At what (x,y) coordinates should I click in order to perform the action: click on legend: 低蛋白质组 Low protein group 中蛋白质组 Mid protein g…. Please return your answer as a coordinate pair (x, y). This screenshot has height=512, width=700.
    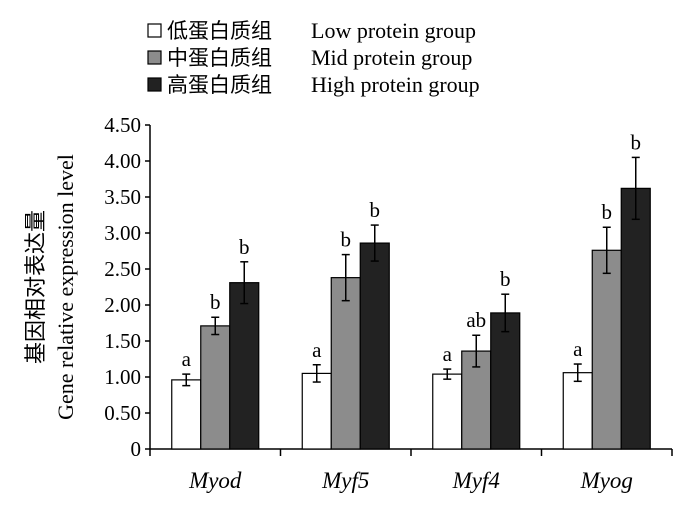
    Looking at the image, I should click on (313, 57).